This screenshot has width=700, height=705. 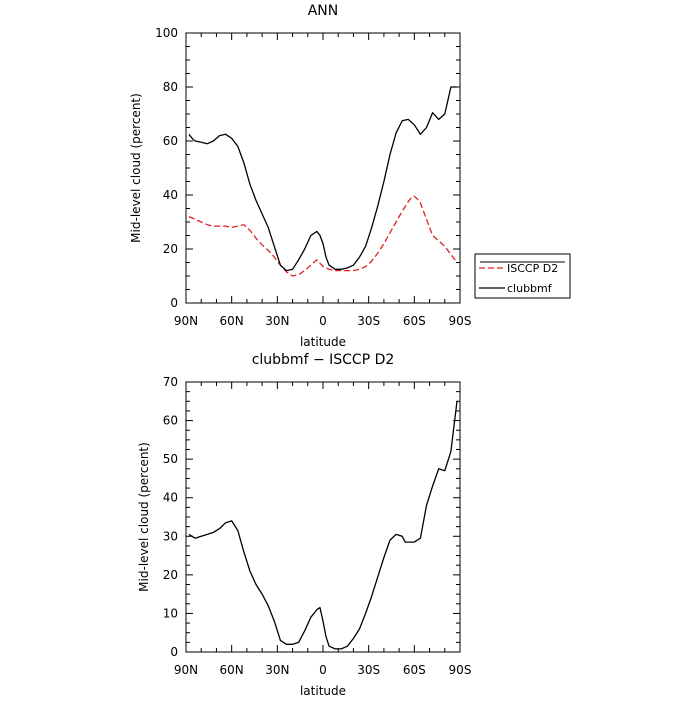 What do you see at coordinates (323, 525) in the screenshot?
I see `series-line-difference` at bounding box center [323, 525].